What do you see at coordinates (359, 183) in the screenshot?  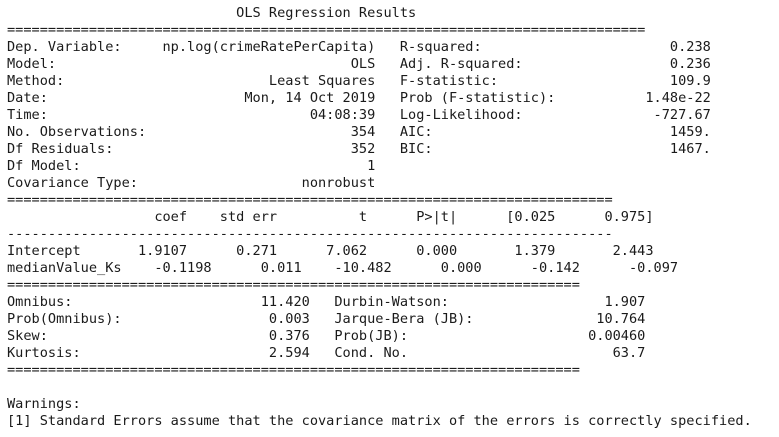 I see `summary-row-covariance-type: Covariance Type: nonrobust` at bounding box center [359, 183].